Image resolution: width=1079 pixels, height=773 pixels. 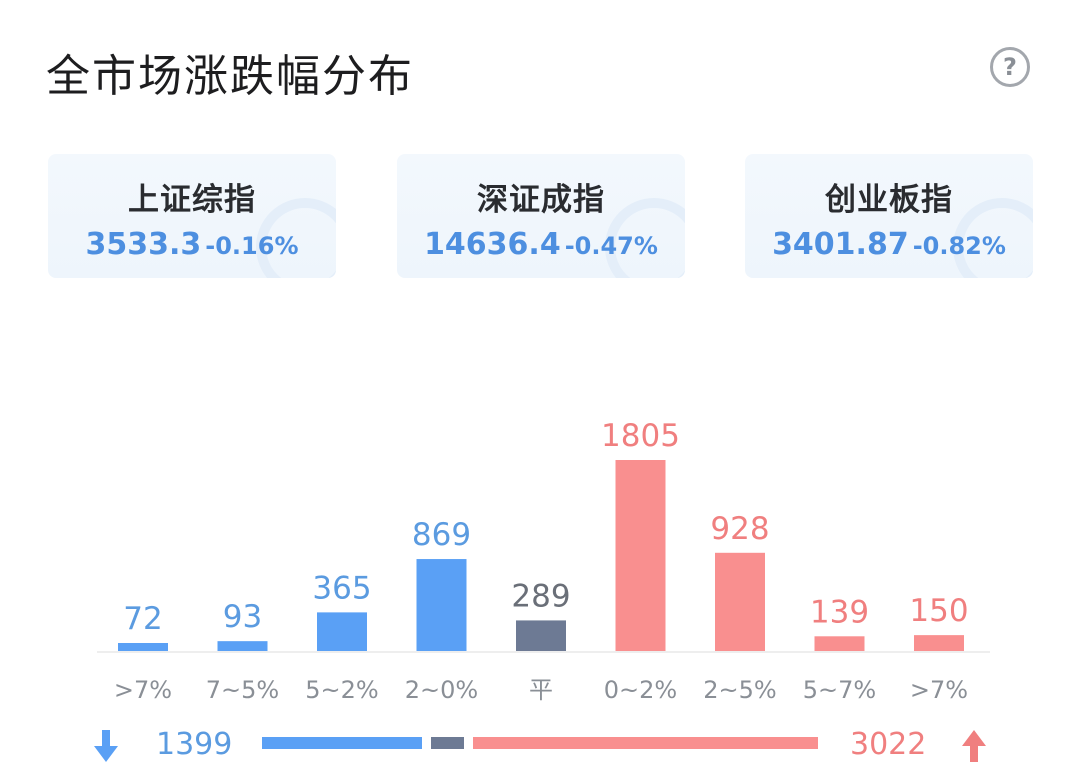 I want to click on arrow-down-icon, so click(x=106, y=746).